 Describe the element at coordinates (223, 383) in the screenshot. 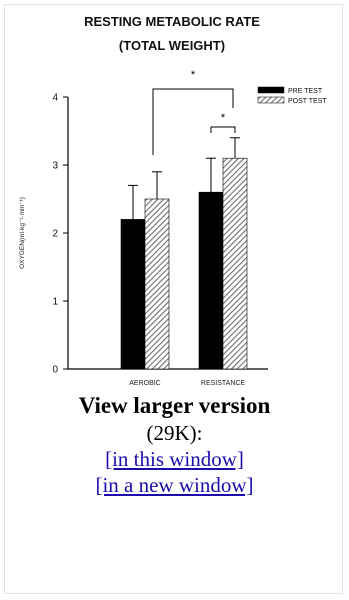

I see `x-tick-label: RESISTANCE` at that location.